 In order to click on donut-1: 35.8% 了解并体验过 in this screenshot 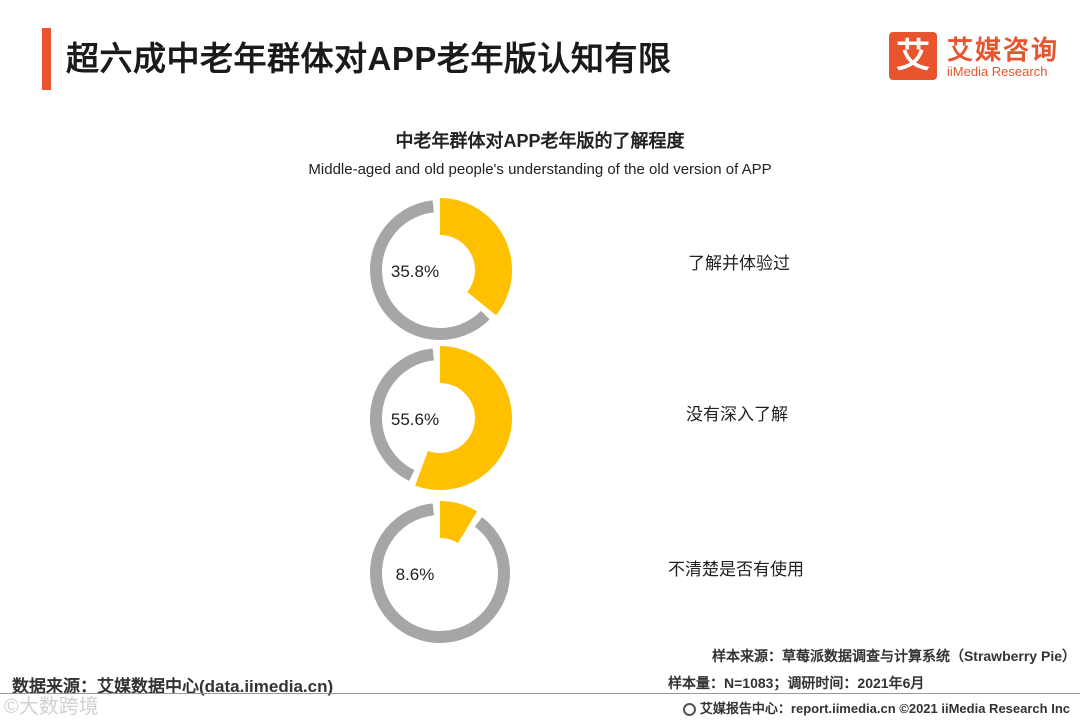, I will do `click(580, 269)`.